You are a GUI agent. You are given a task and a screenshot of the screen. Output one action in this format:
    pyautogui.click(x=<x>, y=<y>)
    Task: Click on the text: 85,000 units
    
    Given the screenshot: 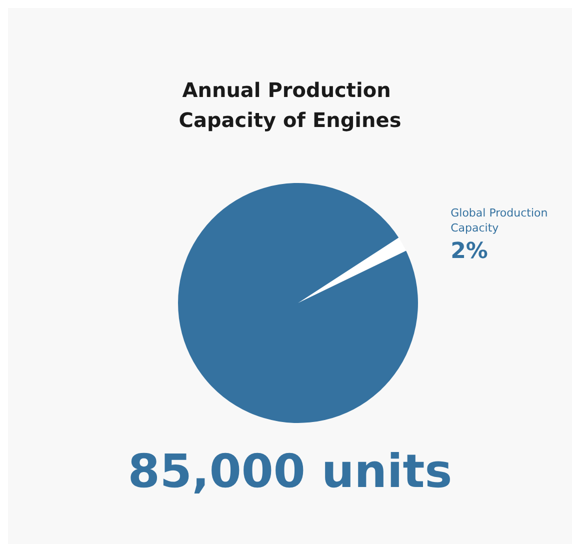 What is the action you would take?
    pyautogui.click(x=290, y=471)
    